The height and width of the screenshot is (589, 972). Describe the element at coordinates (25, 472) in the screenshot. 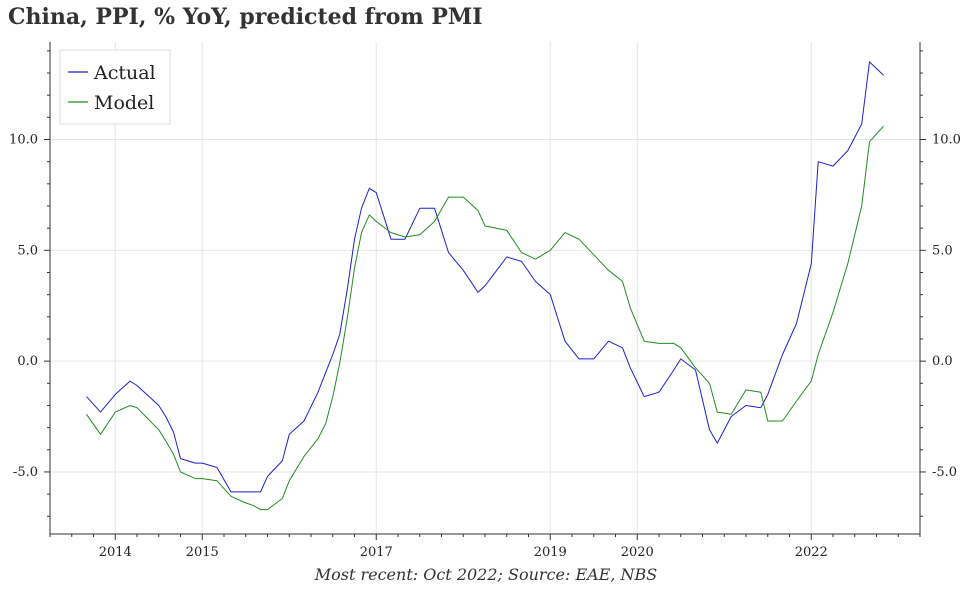

I see `y-tick-label-left: -5.0` at that location.